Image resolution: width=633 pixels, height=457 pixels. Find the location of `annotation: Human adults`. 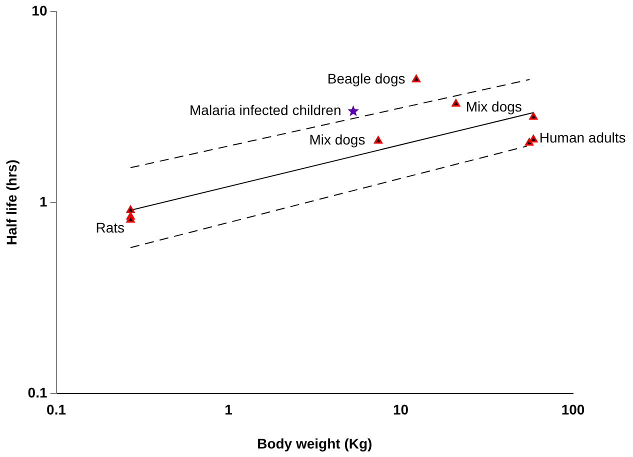

annotation: Human adults is located at coordinates (582, 138).